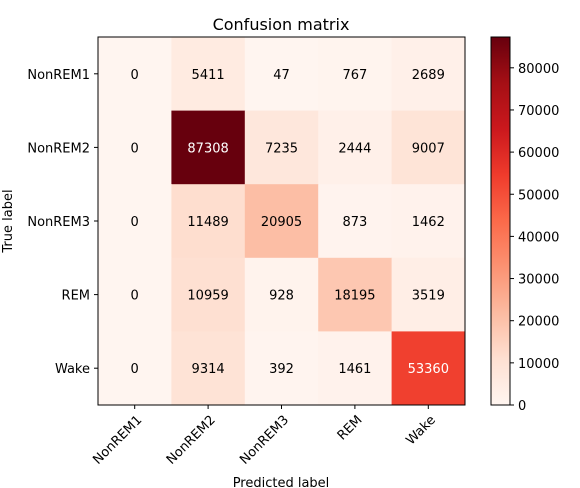 The height and width of the screenshot is (488, 580). I want to click on x-axis-ticks: NonREM1 NonREM2 NonREM3 REM Wake, so click(264, 436).